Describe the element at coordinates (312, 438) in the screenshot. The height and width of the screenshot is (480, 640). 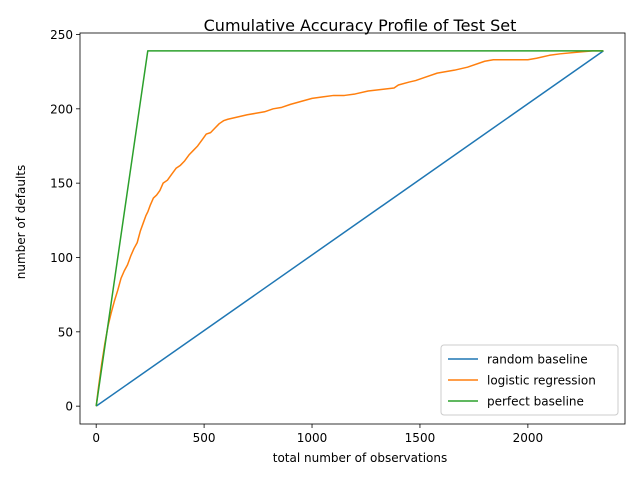
I see `x-tick-label-2: 1000` at that location.